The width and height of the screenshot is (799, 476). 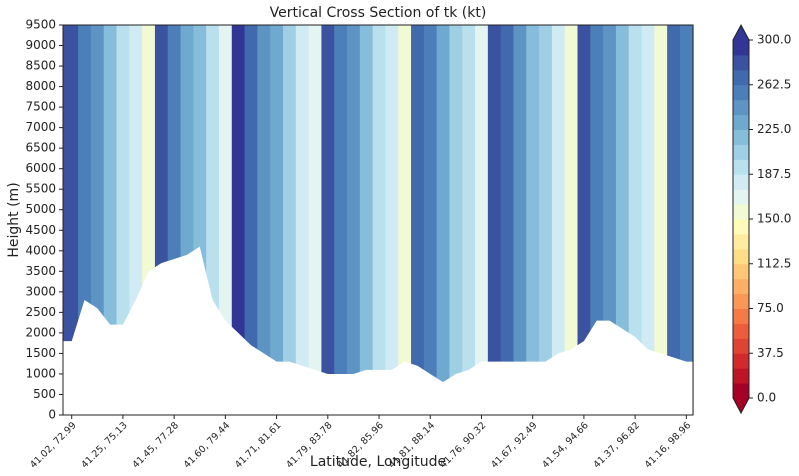 What do you see at coordinates (40, 66) in the screenshot?
I see `y-tick-label: 8500` at bounding box center [40, 66].